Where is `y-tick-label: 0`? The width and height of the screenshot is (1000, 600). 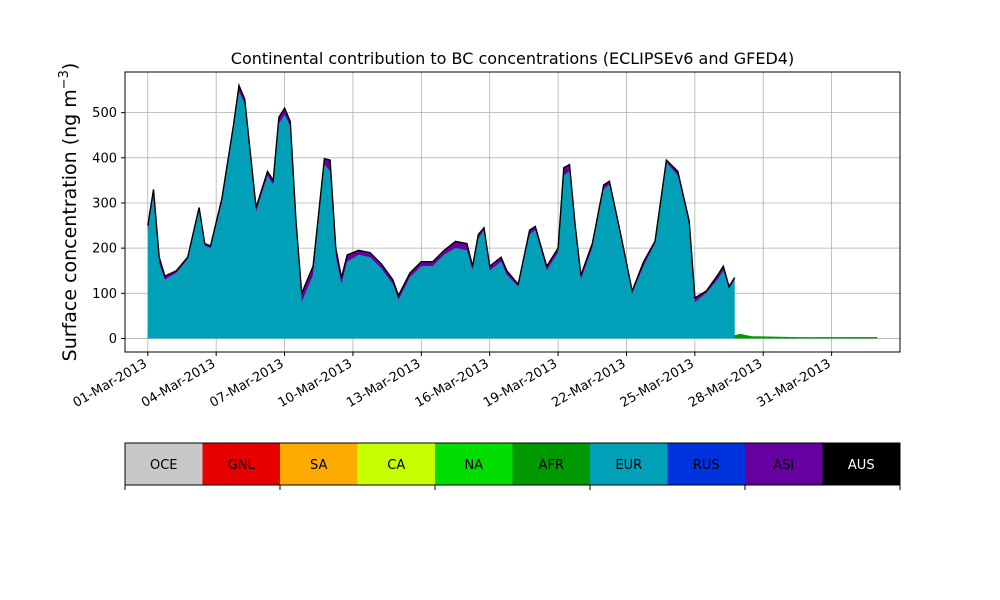
y-tick-label: 0 is located at coordinates (113, 339).